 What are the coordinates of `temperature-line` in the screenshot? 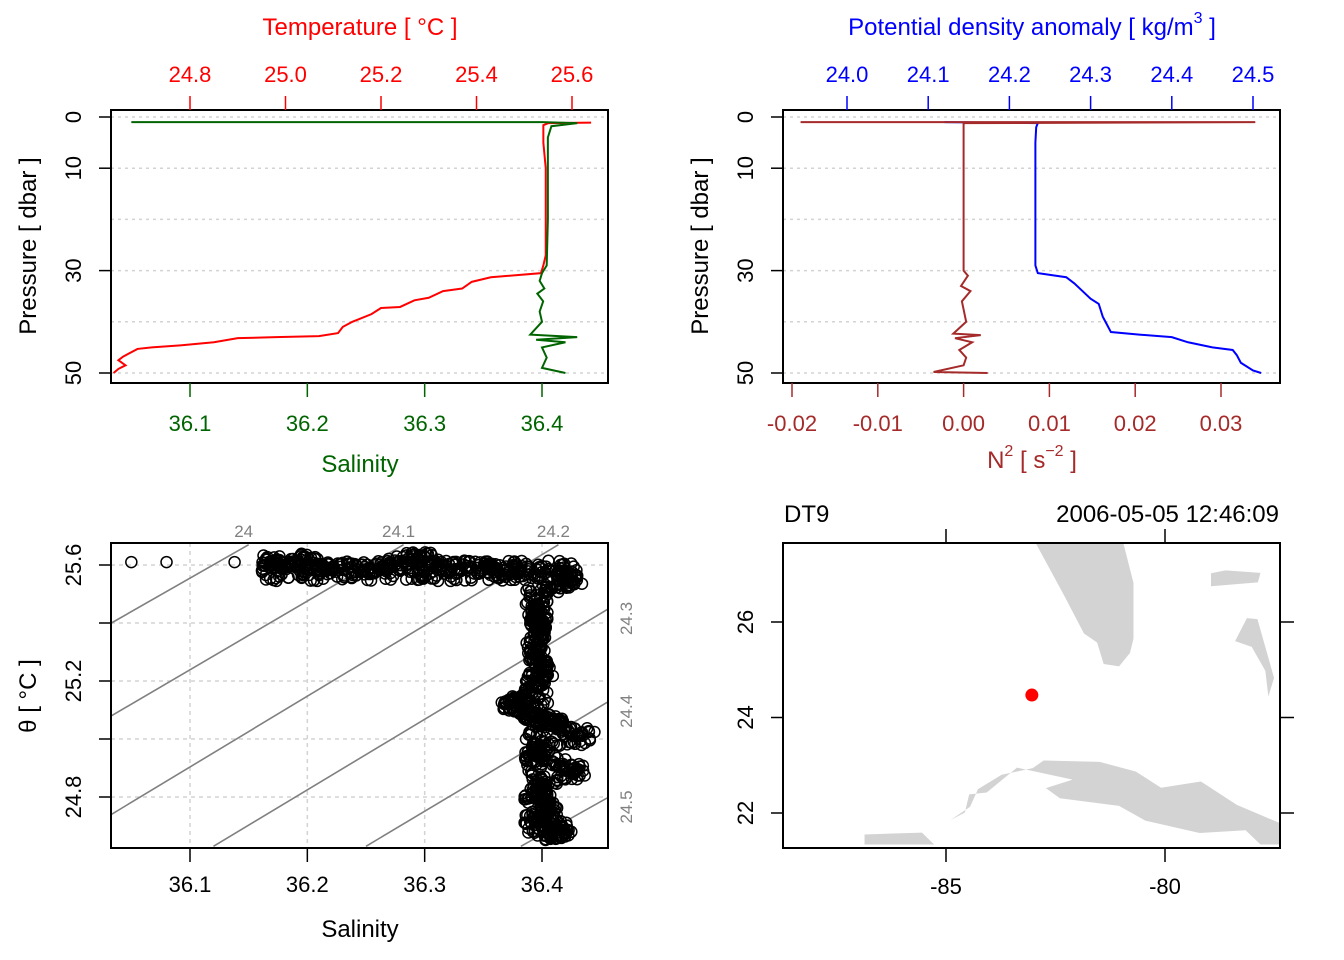 It's located at (352, 247).